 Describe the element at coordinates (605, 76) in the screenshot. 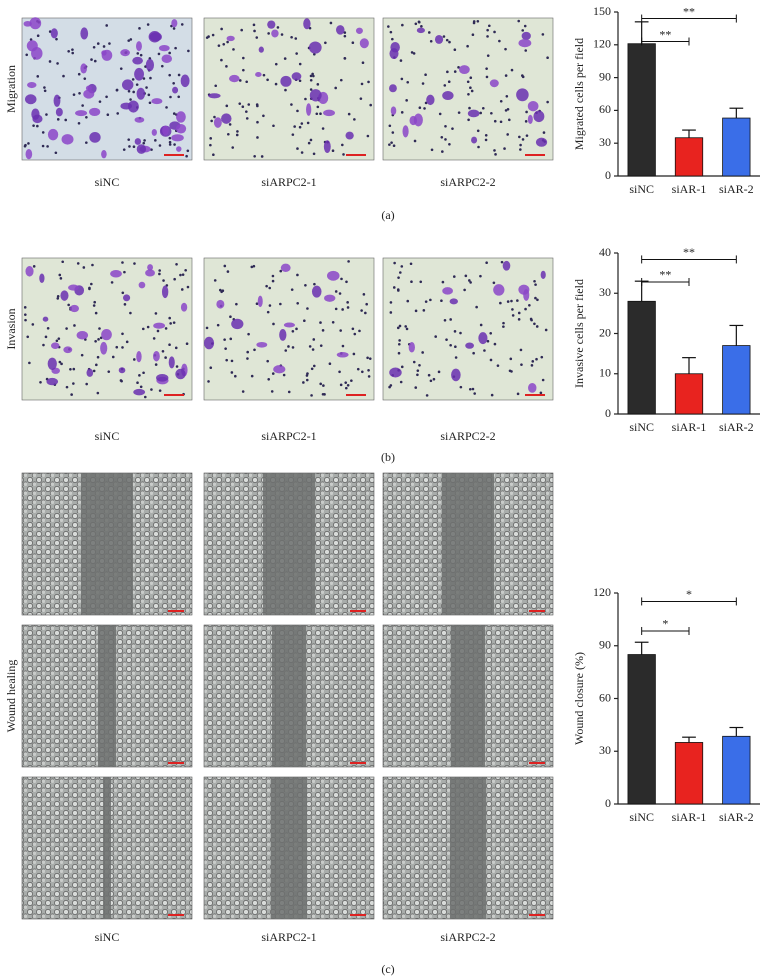

I see `y-tick-label: 90` at that location.